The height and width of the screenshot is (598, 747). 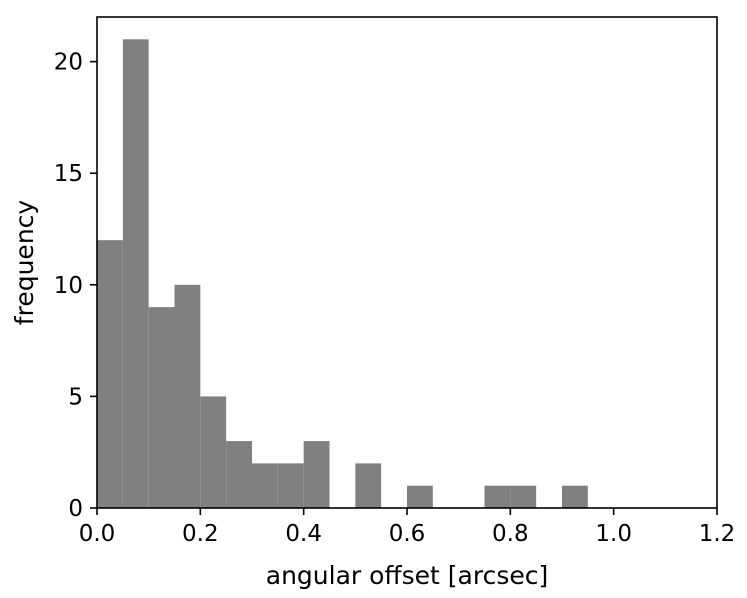 What do you see at coordinates (407, 534) in the screenshot?
I see `x-tick-label: 0.6` at bounding box center [407, 534].